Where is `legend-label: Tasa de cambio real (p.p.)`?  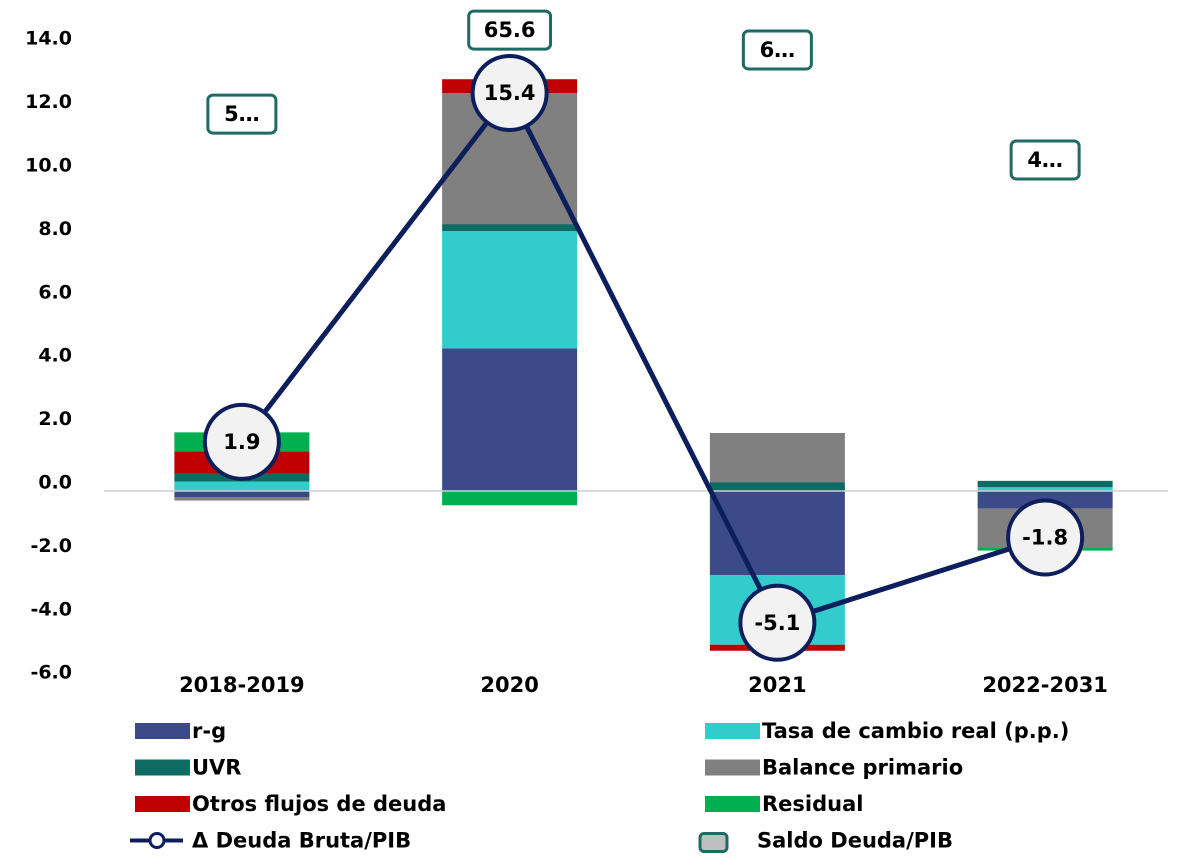
legend-label: Tasa de cambio real (p.p.) is located at coordinates (915, 731).